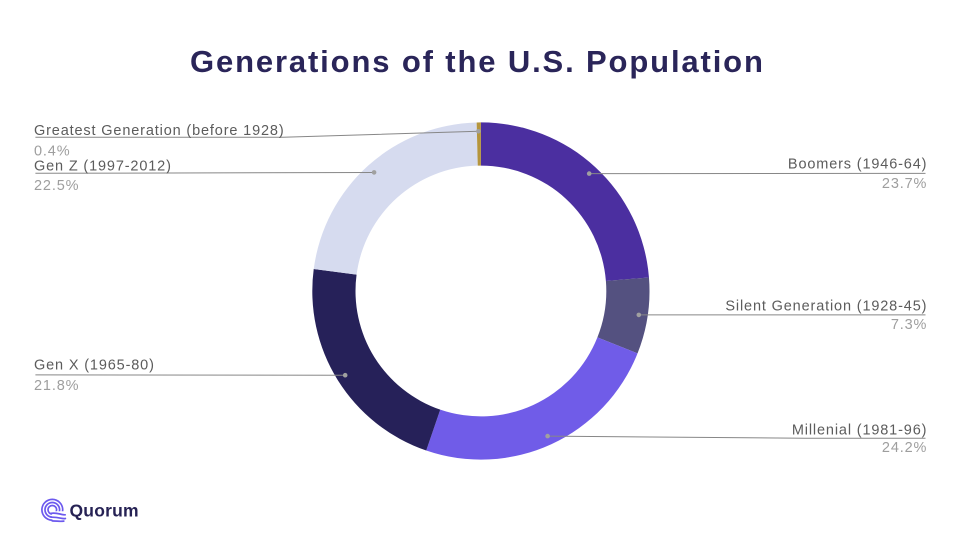 This screenshot has width=960, height=540. Describe the element at coordinates (826, 307) in the screenshot. I see `svg-text: Silent Generation (1928-45)` at that location.